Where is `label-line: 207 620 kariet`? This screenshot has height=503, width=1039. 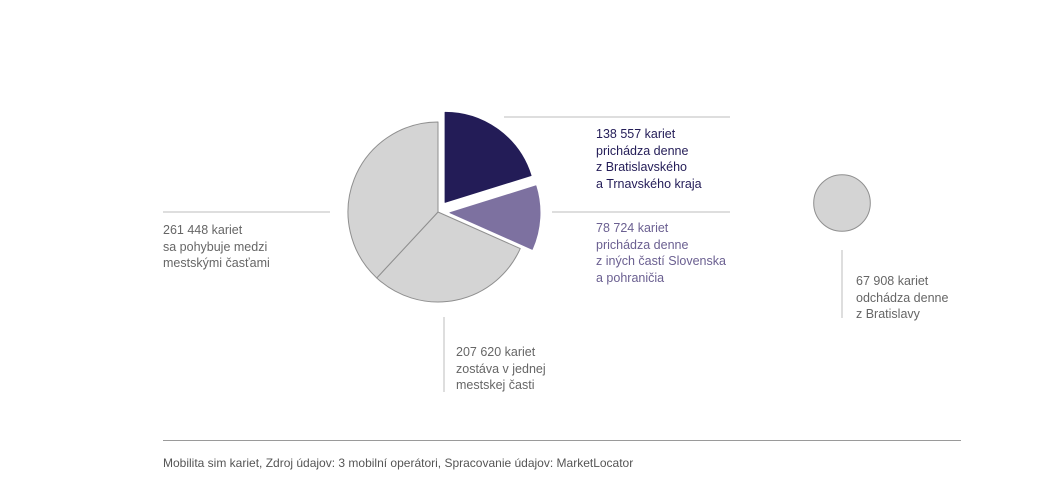
label-line: 207 620 kariet is located at coordinates (496, 352).